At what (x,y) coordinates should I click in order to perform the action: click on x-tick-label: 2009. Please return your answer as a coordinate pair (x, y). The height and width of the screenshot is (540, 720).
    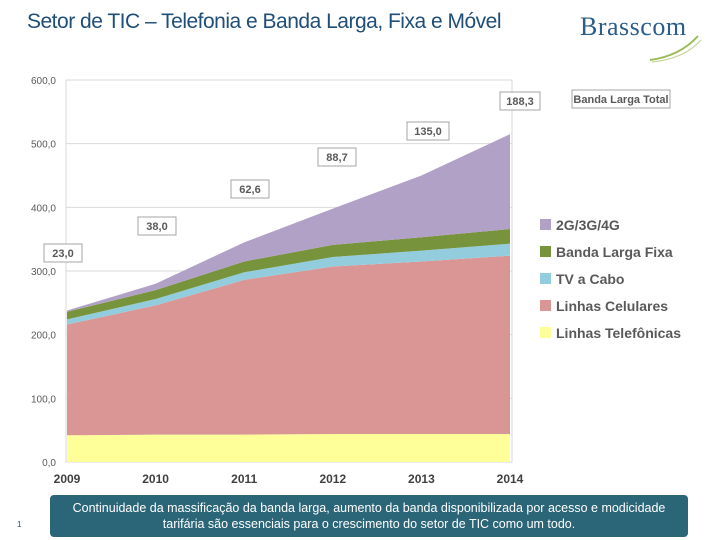
    Looking at the image, I should click on (67, 479).